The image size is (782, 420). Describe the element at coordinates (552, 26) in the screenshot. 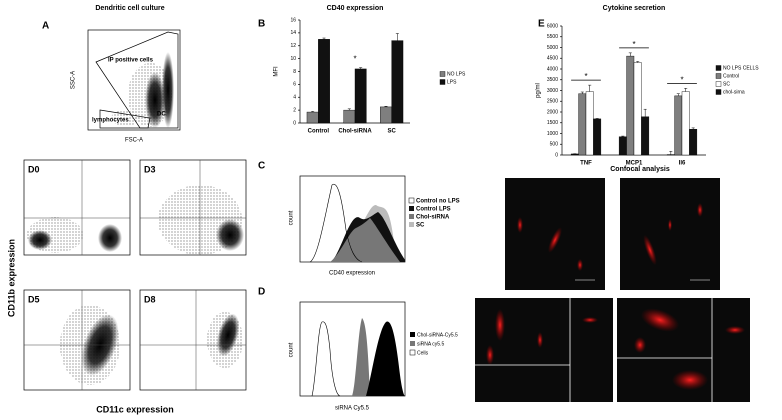

I see `y-tick-label: 6000` at that location.